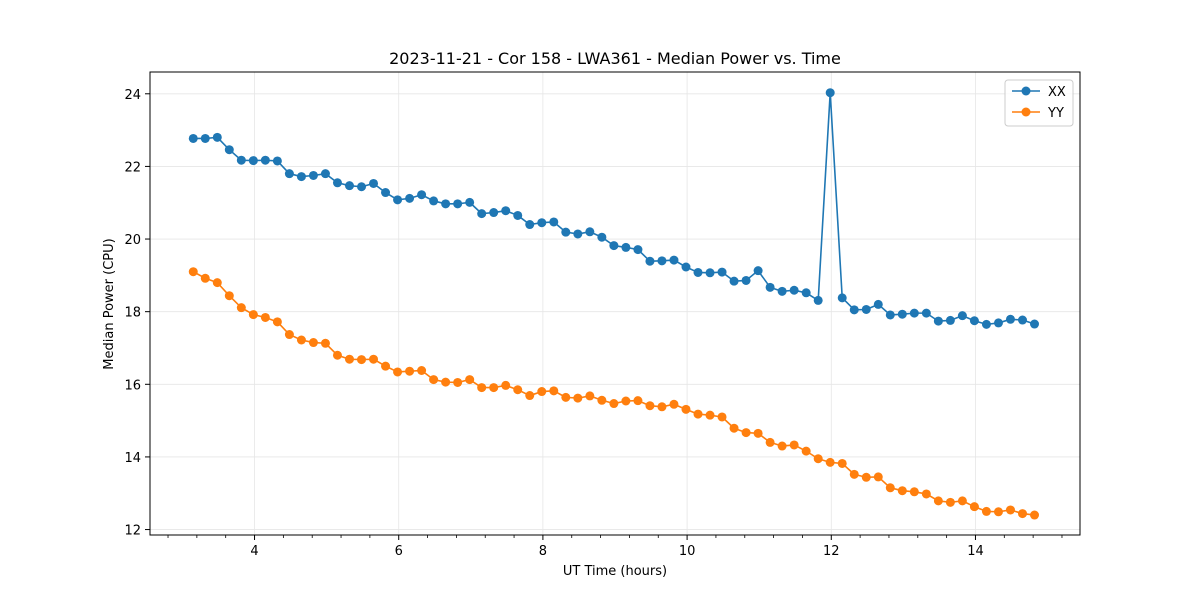 The height and width of the screenshot is (600, 1200). Describe the element at coordinates (1039, 103) in the screenshot. I see `legend: XX YY` at that location.